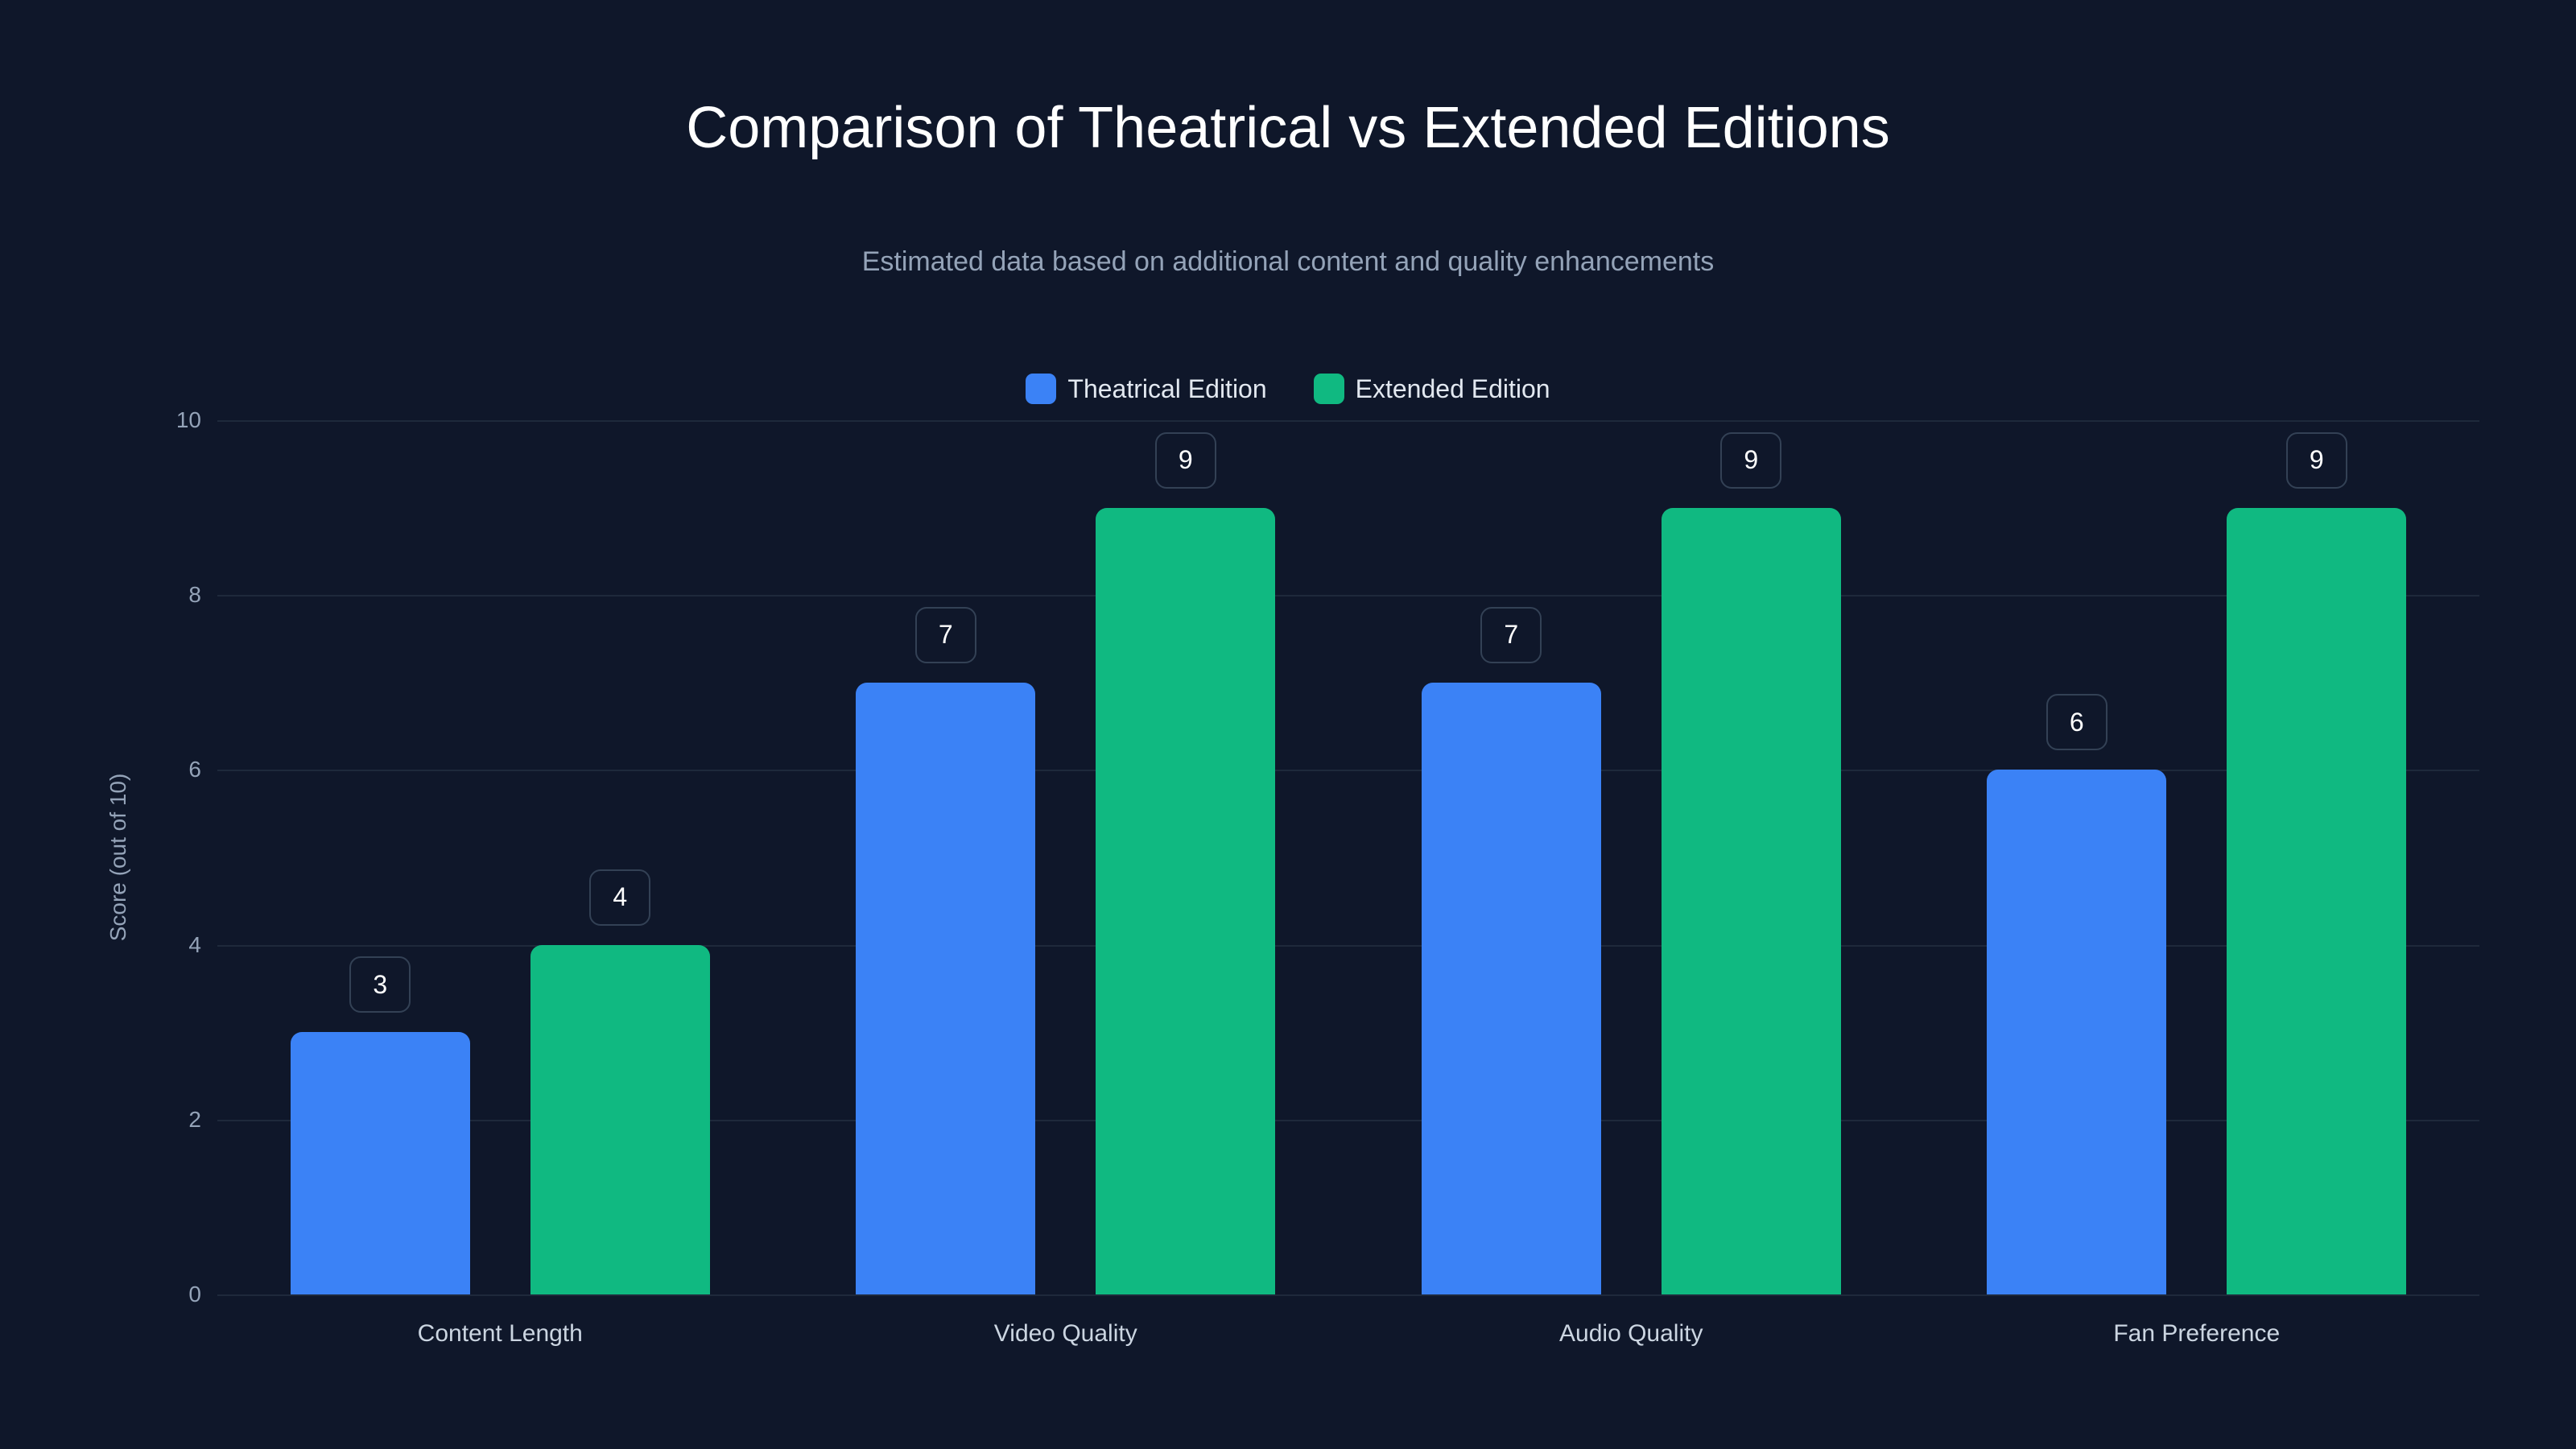 This screenshot has width=2576, height=1449. I want to click on legend-label: Extended Edition, so click(1452, 388).